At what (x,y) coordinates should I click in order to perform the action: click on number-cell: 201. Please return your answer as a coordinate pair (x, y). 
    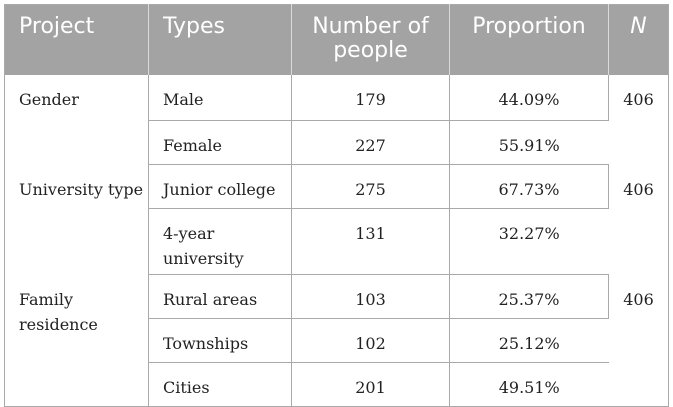
    Looking at the image, I should click on (370, 384).